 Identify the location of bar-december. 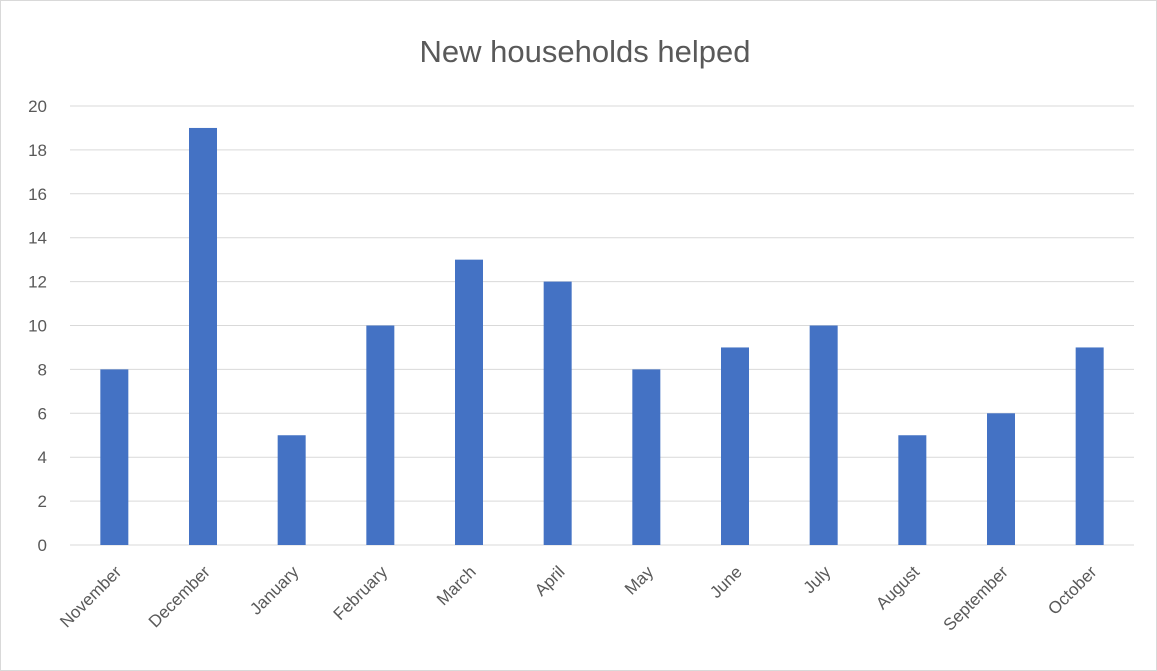
(203, 336).